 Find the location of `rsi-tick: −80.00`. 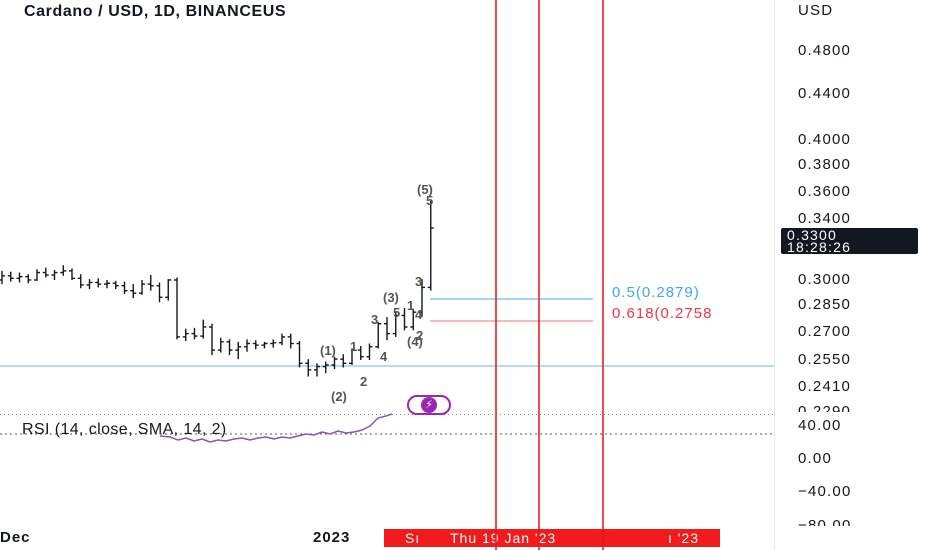

rsi-tick: −80.00 is located at coordinates (825, 522).